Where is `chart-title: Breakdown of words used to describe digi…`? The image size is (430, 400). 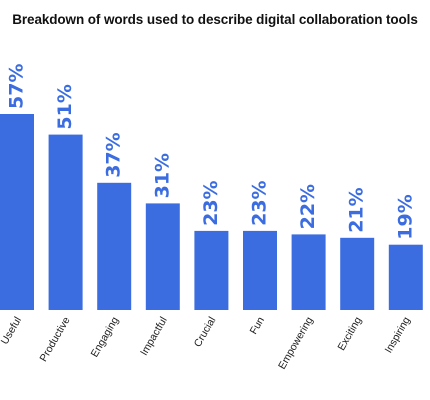
chart-title: Breakdown of words used to describe digi… is located at coordinates (215, 19).